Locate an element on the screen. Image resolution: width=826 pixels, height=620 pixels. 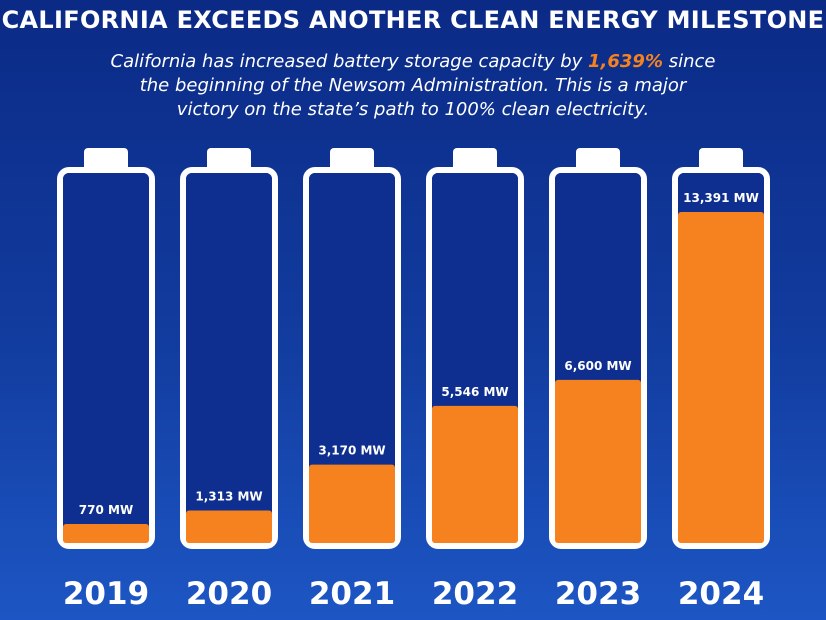
value-label: 13,391 MW is located at coordinates (721, 198).